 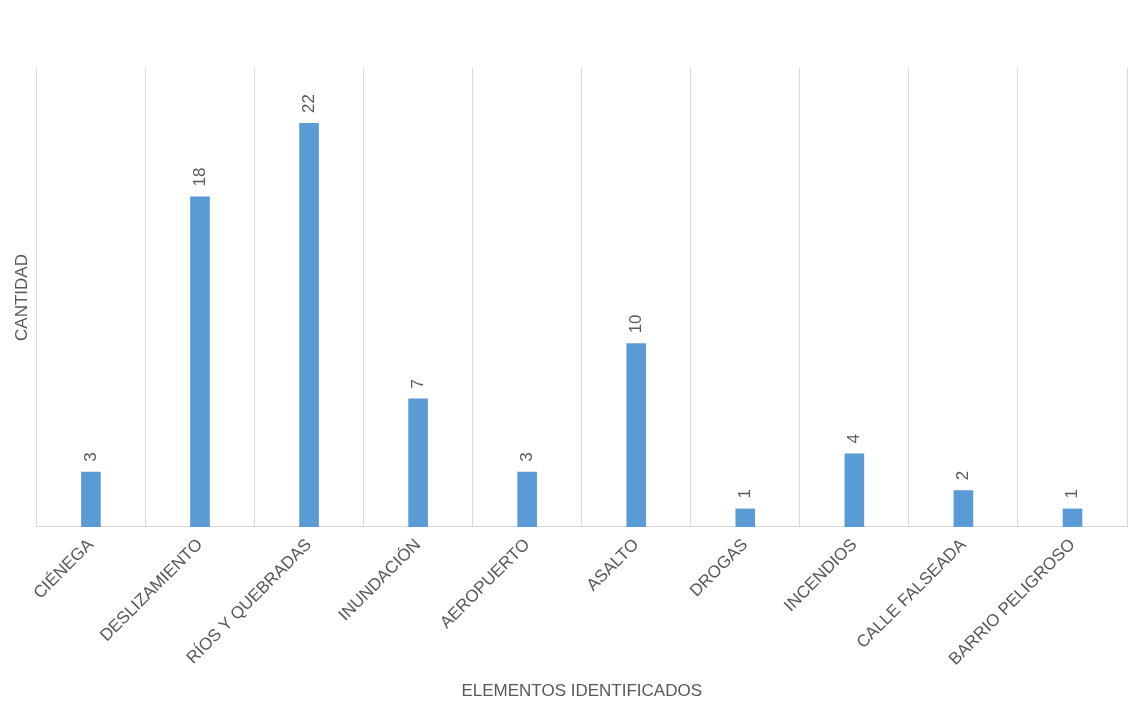 What do you see at coordinates (854, 439) in the screenshot?
I see `data-label: 4` at bounding box center [854, 439].